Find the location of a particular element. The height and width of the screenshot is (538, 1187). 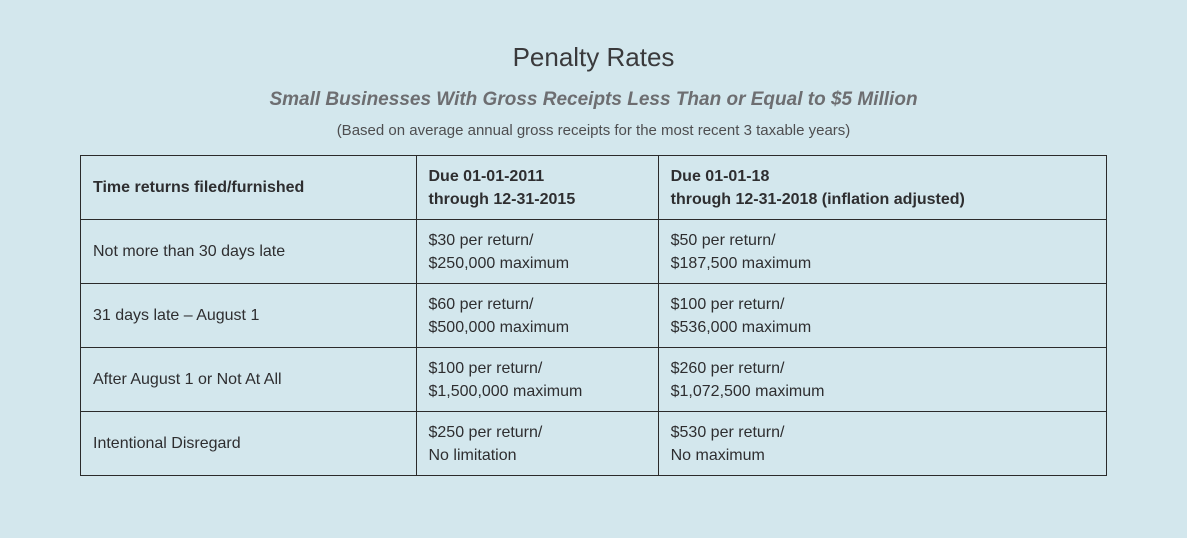

header-cell-due-2011-2015: Due 01-01-2011 through 12-31-2015 is located at coordinates (537, 188).